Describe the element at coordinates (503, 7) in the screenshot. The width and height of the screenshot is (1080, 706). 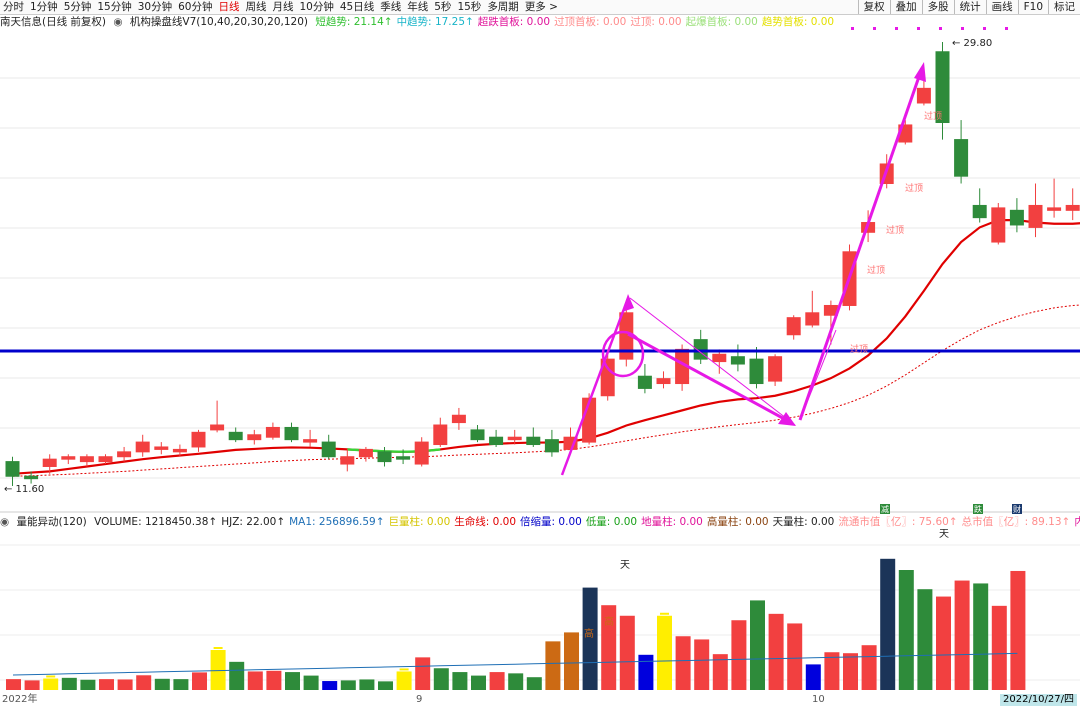
I see `period-tab-15: 多周期` at that location.